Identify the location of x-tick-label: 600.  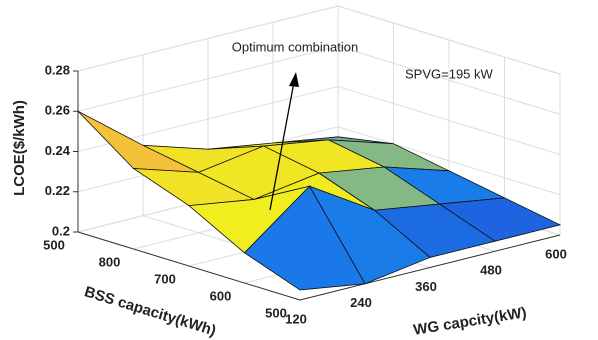
(556, 253).